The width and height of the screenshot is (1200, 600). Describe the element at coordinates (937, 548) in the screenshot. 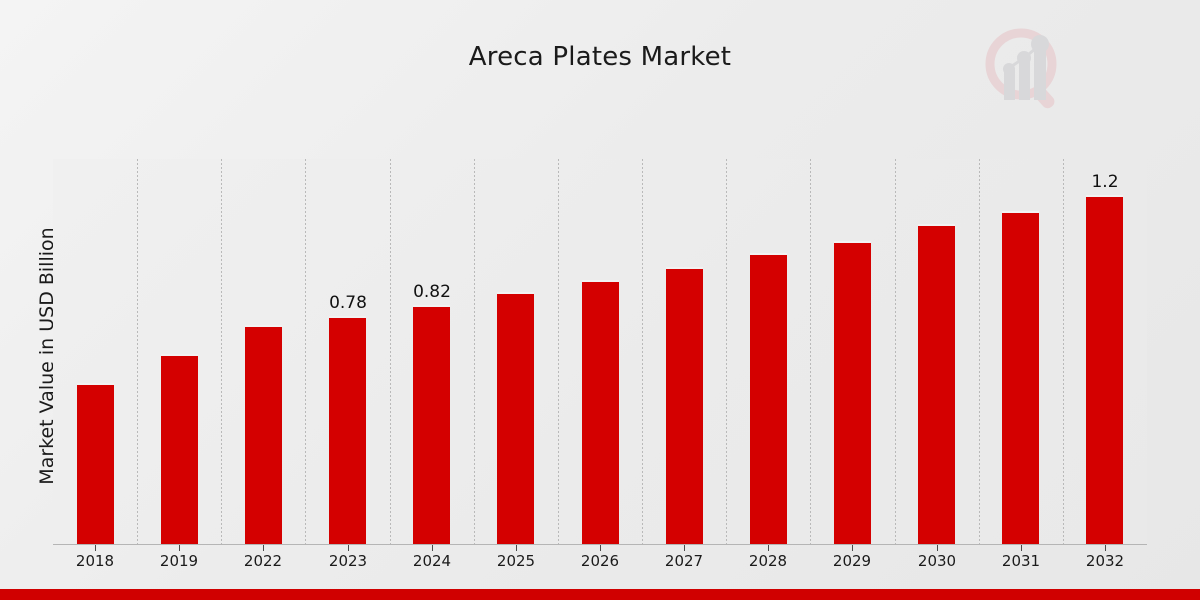

I see `x-tick-2030` at that location.